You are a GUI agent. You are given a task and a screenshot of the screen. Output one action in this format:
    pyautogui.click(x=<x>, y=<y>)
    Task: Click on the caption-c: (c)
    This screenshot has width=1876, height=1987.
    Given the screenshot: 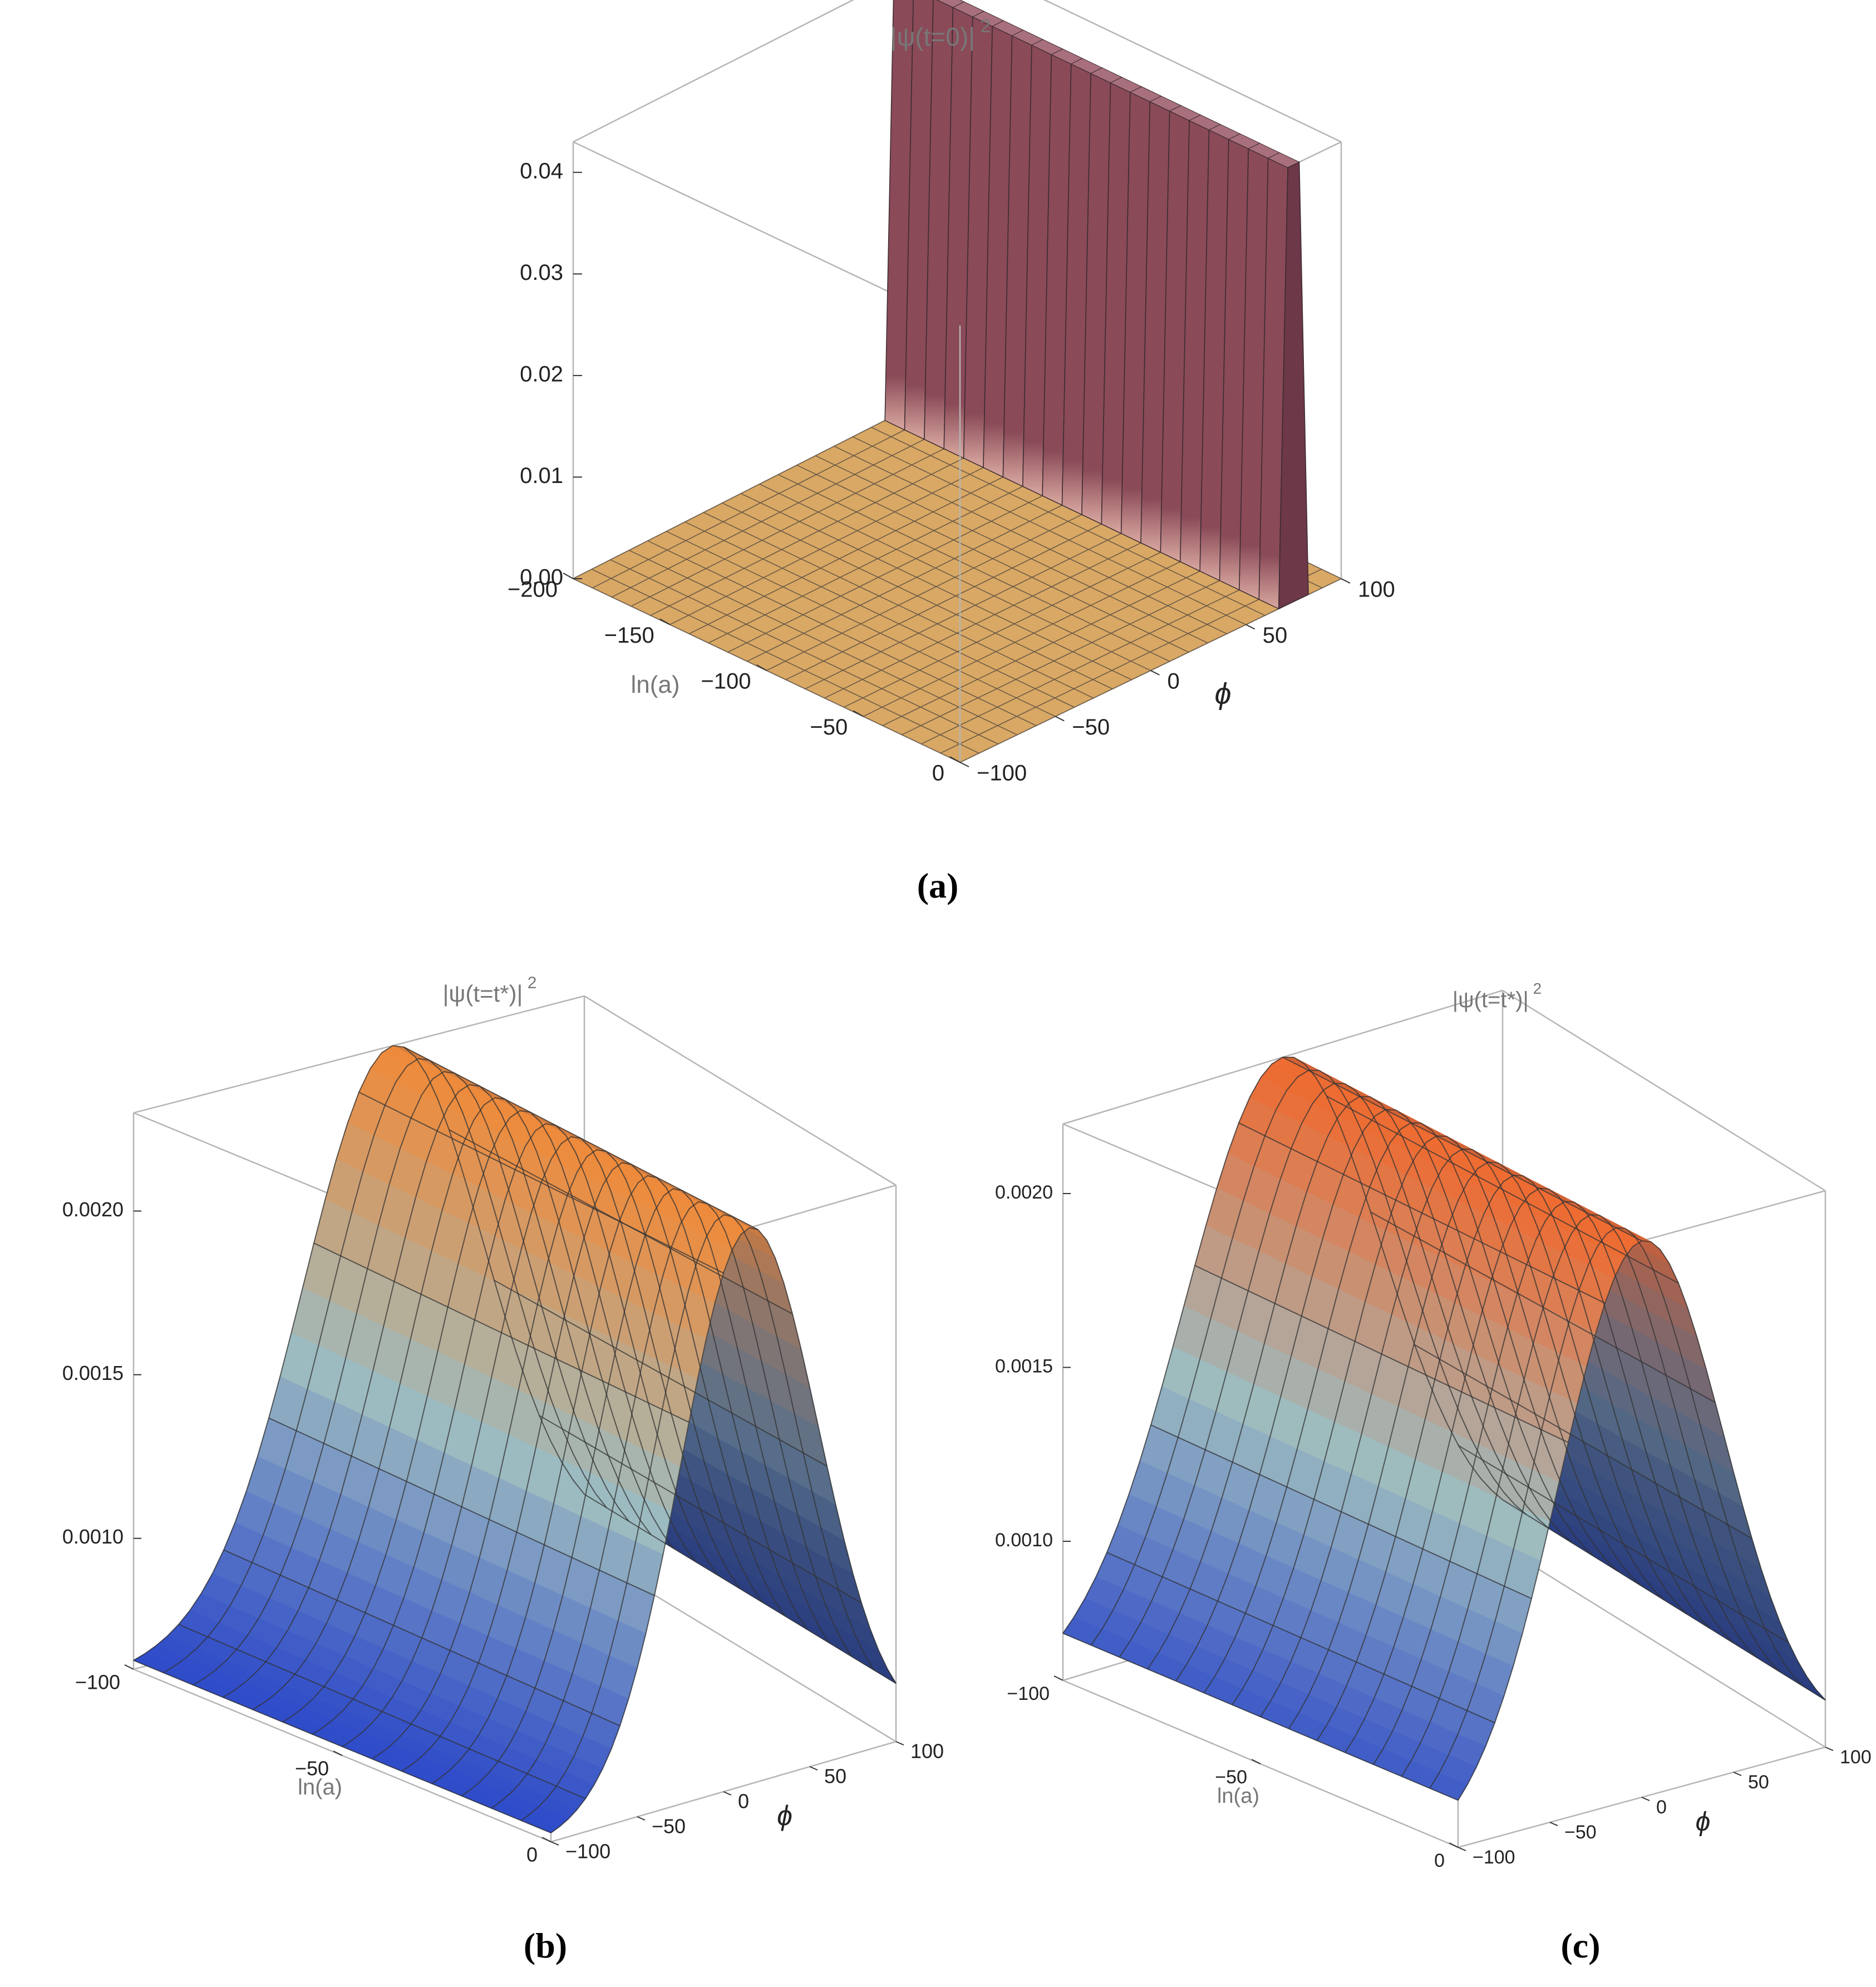 What is the action you would take?
    pyautogui.click(x=1580, y=1945)
    